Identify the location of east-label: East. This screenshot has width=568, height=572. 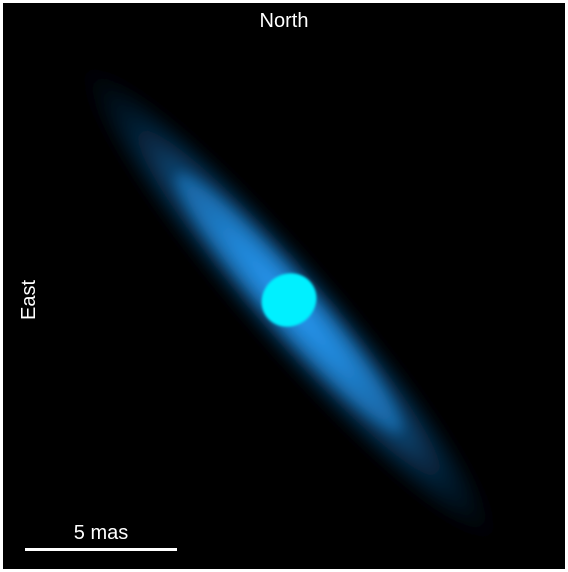
(29, 300).